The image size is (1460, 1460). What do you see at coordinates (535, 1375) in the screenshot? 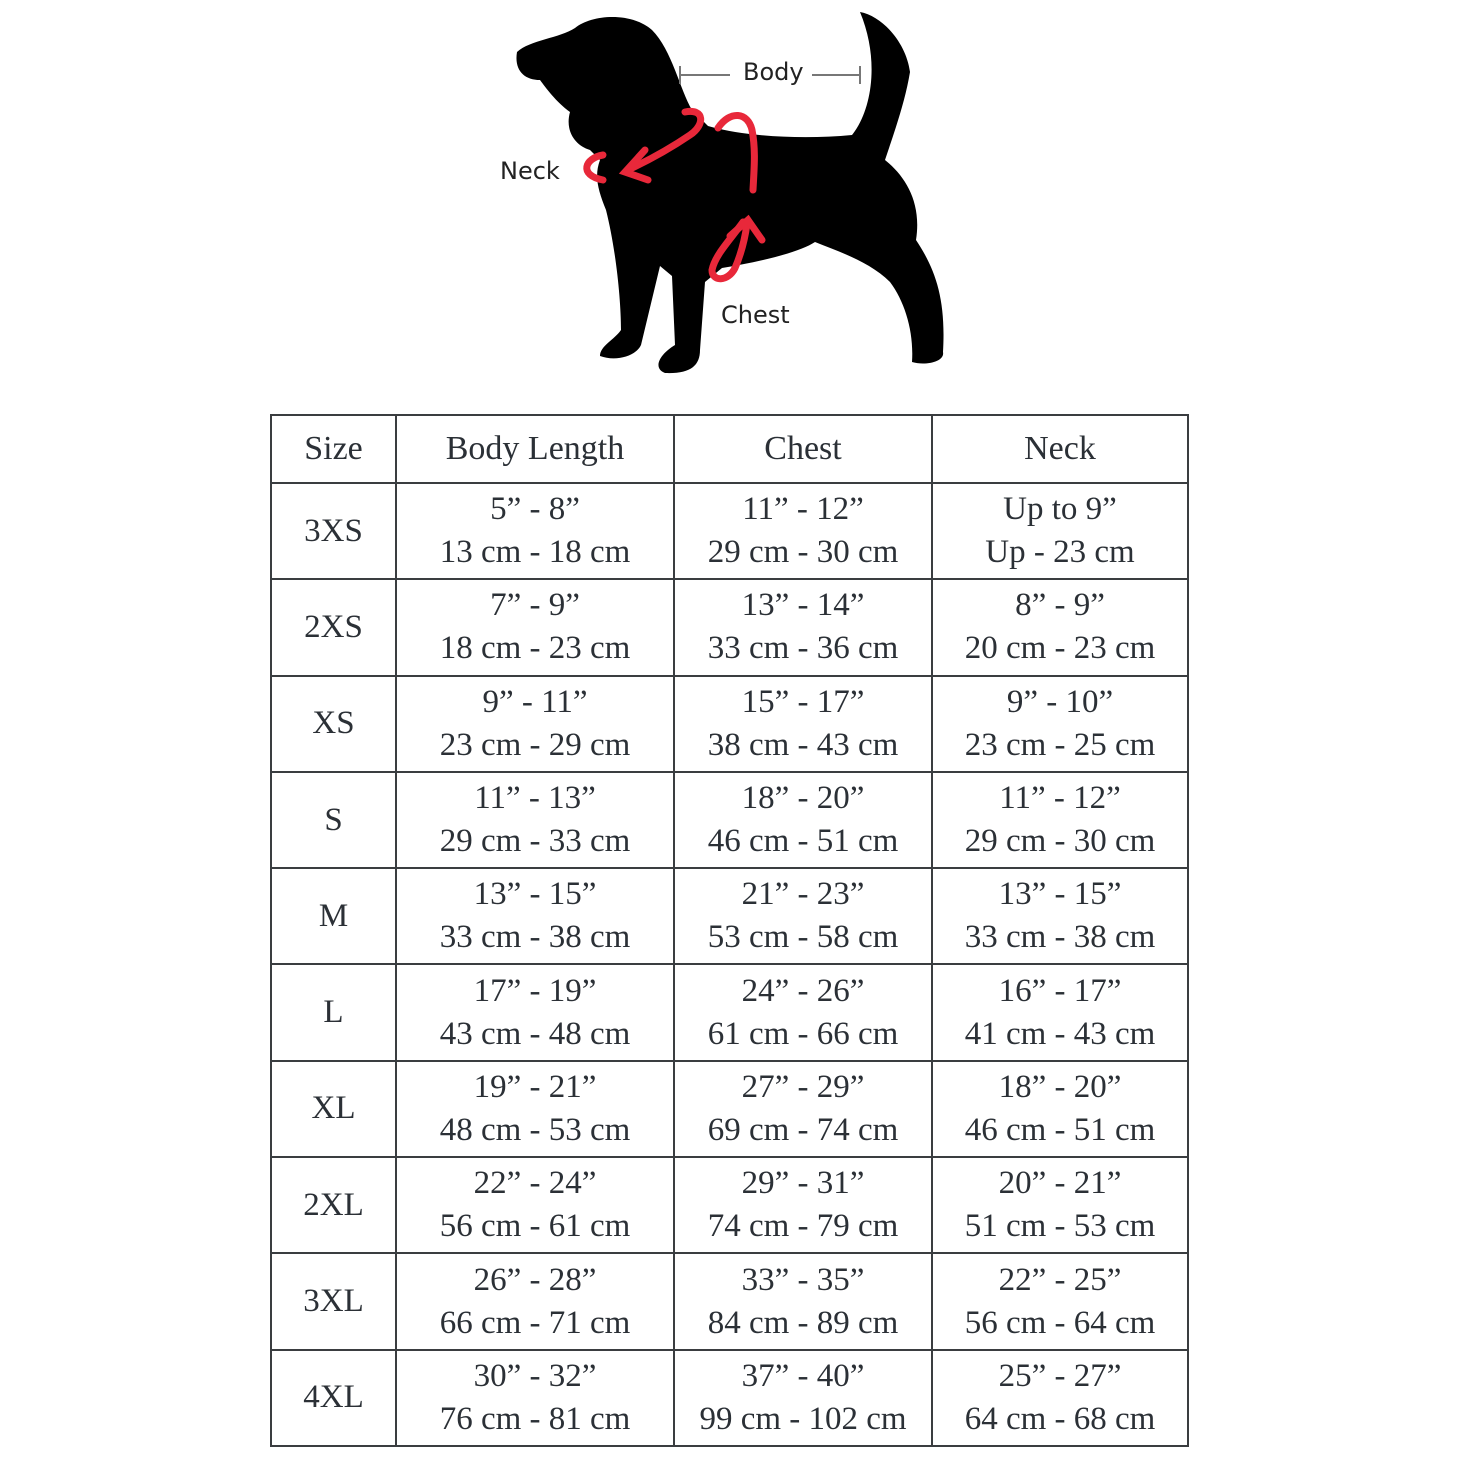
I see `body-inches: 30” - 32”` at bounding box center [535, 1375].